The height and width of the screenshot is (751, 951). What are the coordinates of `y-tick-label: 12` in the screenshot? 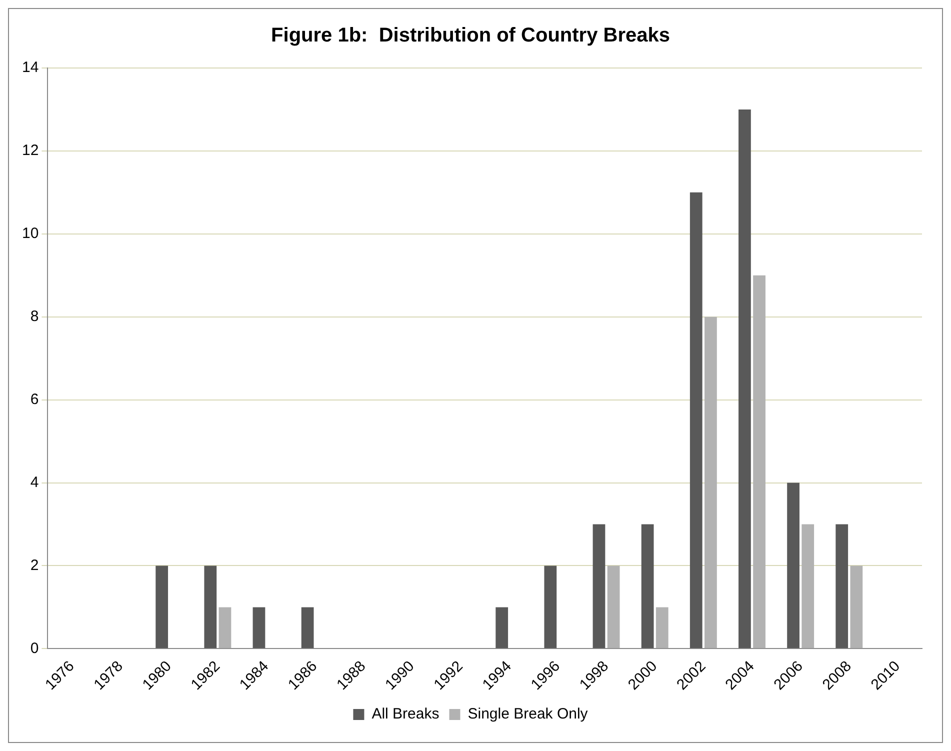 It's located at (30, 151).